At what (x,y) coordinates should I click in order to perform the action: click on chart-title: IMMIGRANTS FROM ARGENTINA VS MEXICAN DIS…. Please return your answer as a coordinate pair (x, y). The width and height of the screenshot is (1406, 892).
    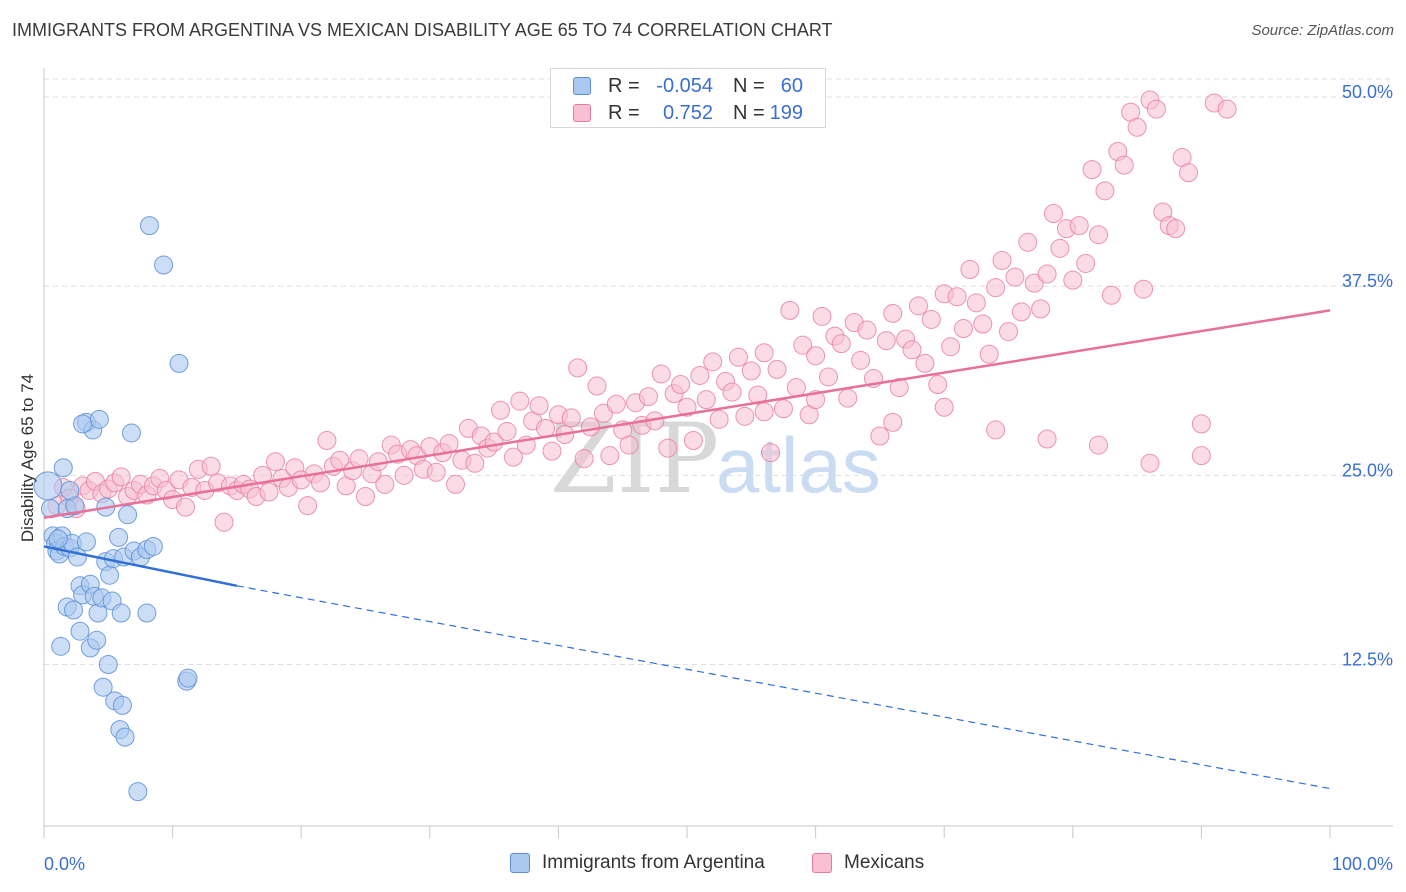
    Looking at the image, I should click on (422, 30).